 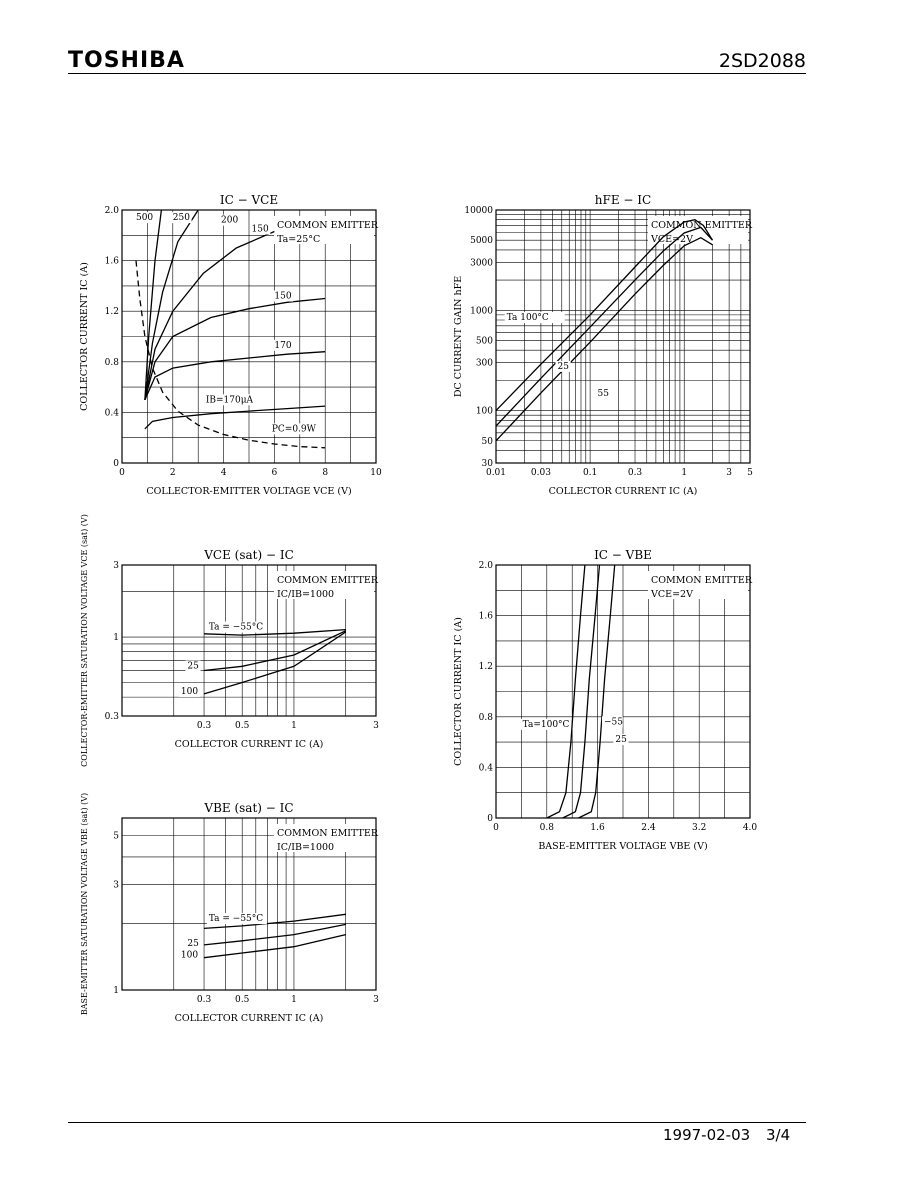 I want to click on y-tick-label: 10000, so click(x=478, y=211).